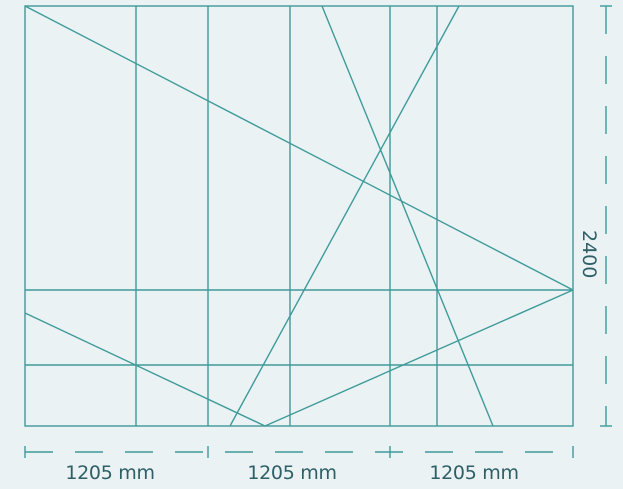  I want to click on bottom-dimension-line, so click(299, 452).